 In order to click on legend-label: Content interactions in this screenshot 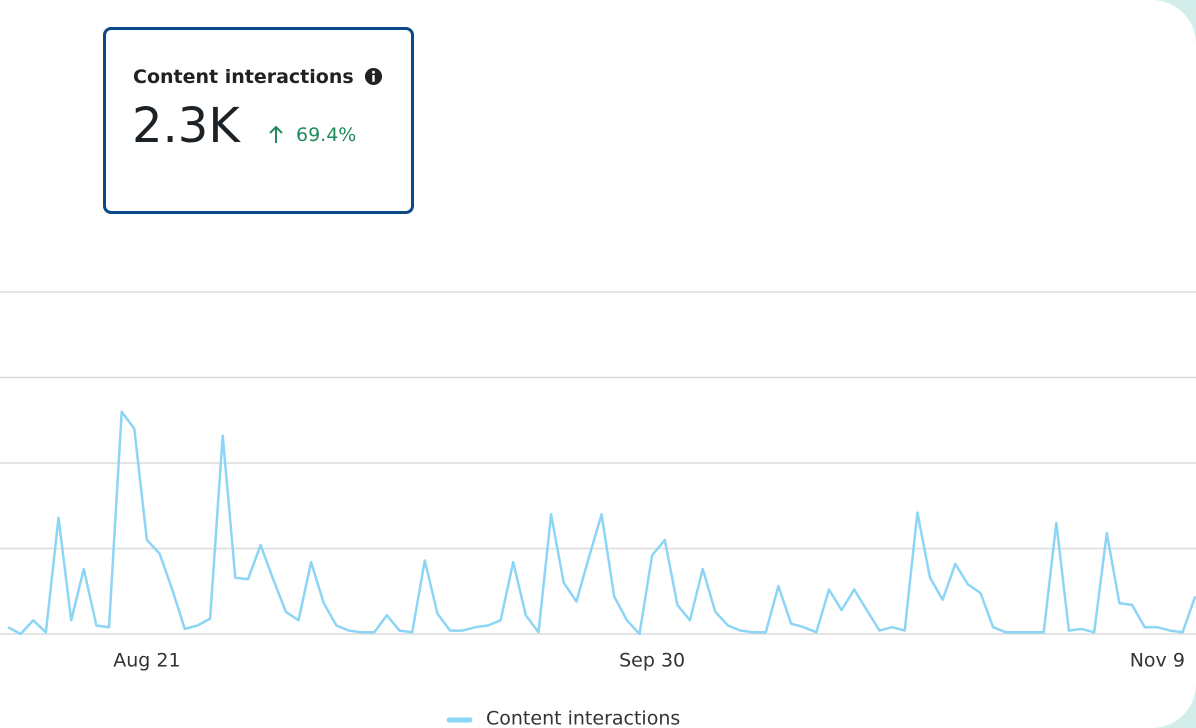, I will do `click(583, 718)`.